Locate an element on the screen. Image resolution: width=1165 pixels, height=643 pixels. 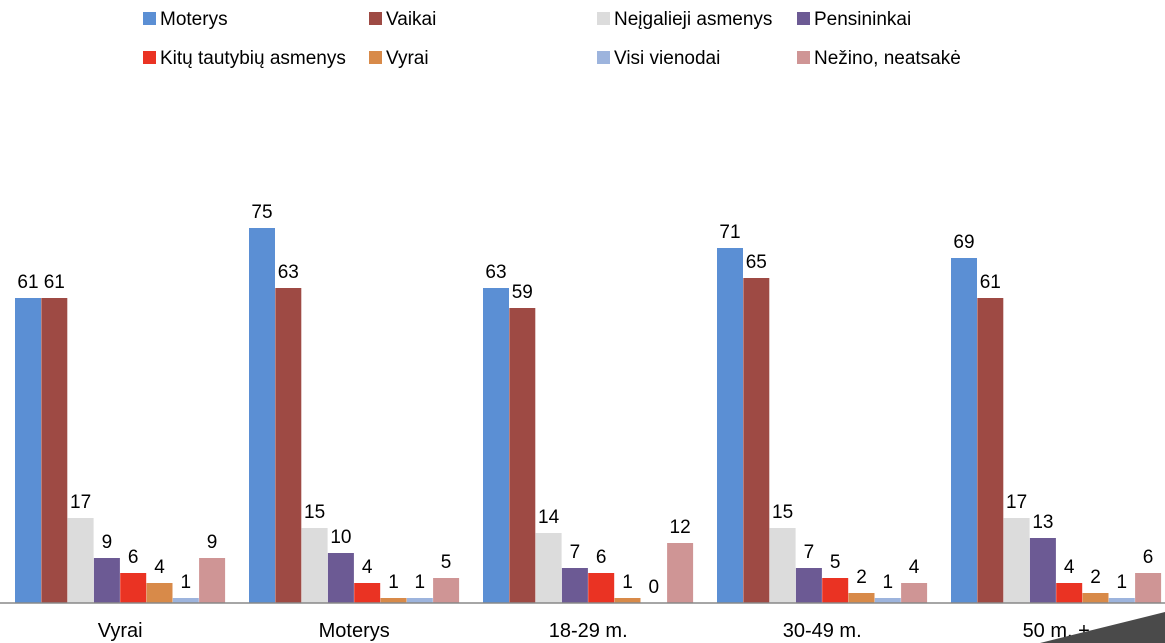
data-label: 71 is located at coordinates (729, 232).